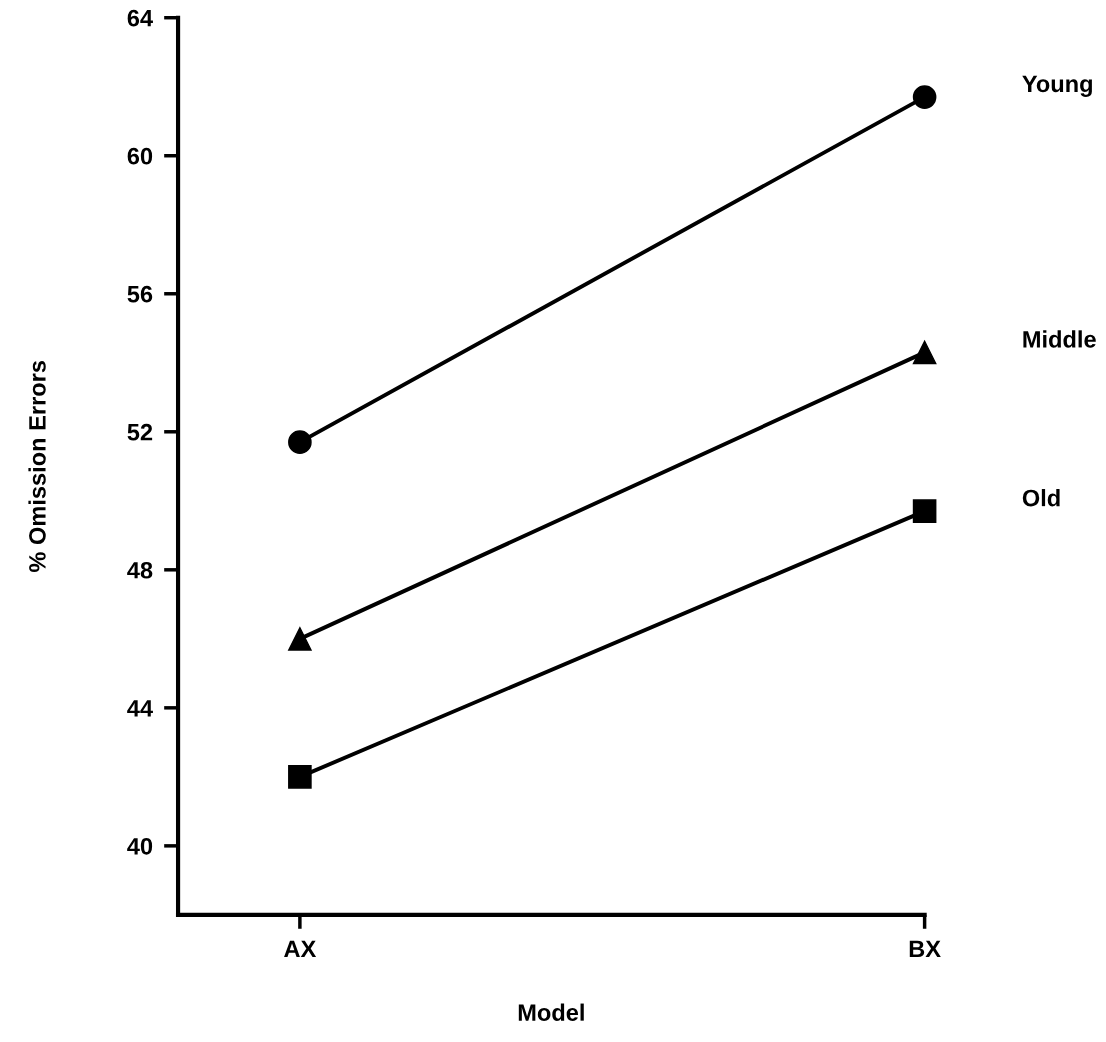 The image size is (1106, 1042). Describe the element at coordinates (140, 432) in the screenshot. I see `y-tick-label: 52` at that location.